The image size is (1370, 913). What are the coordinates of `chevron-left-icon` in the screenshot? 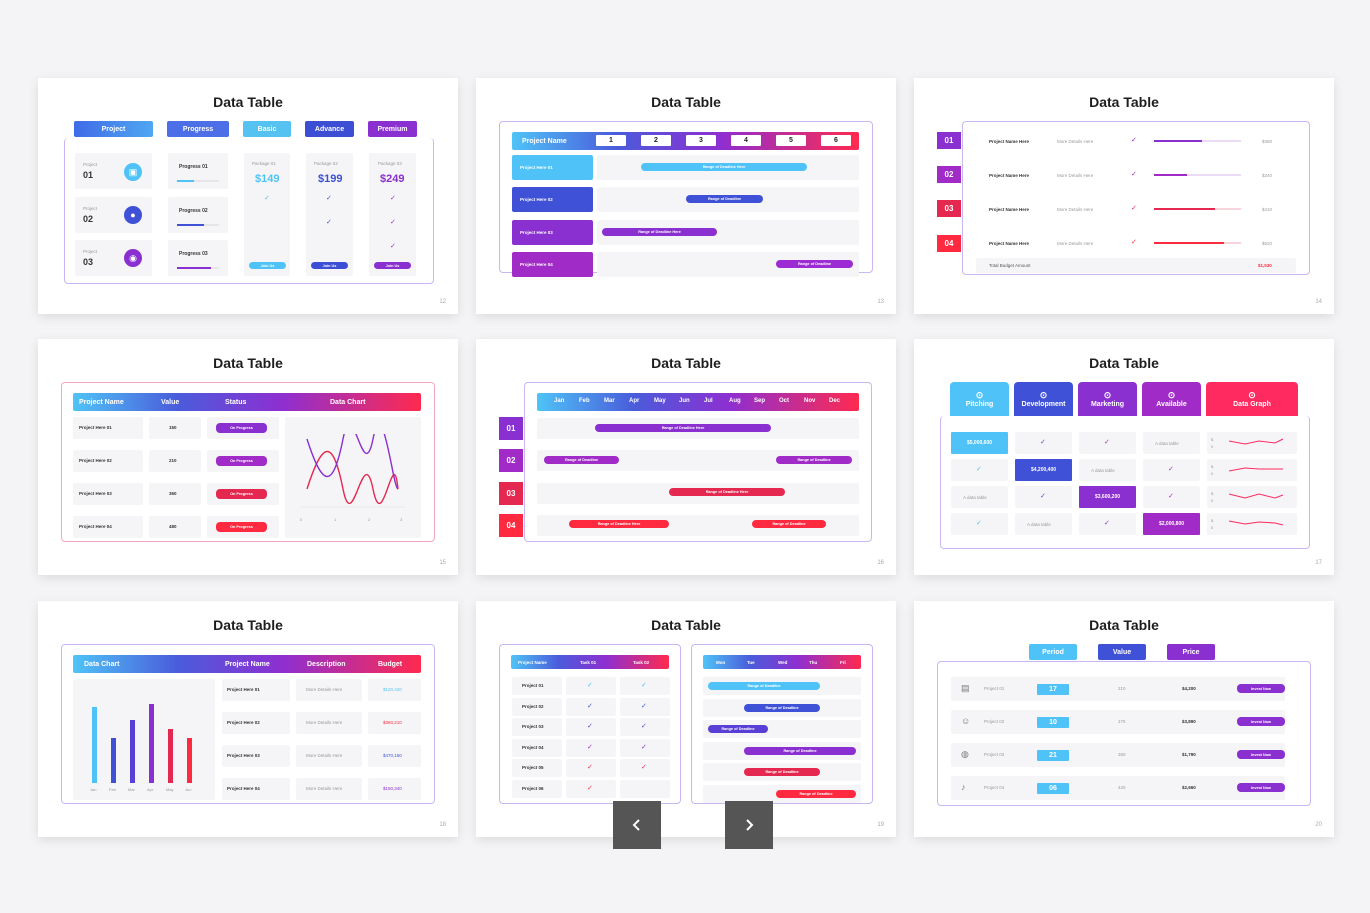 It's located at (636, 825).